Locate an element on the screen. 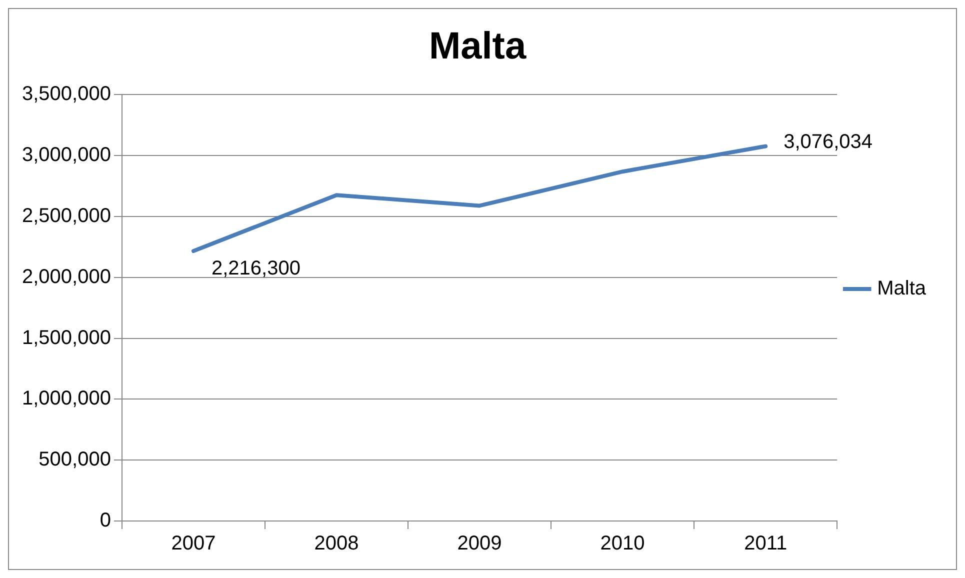 The image size is (965, 578). y-tick-label: 3,000,000 is located at coordinates (66, 155).